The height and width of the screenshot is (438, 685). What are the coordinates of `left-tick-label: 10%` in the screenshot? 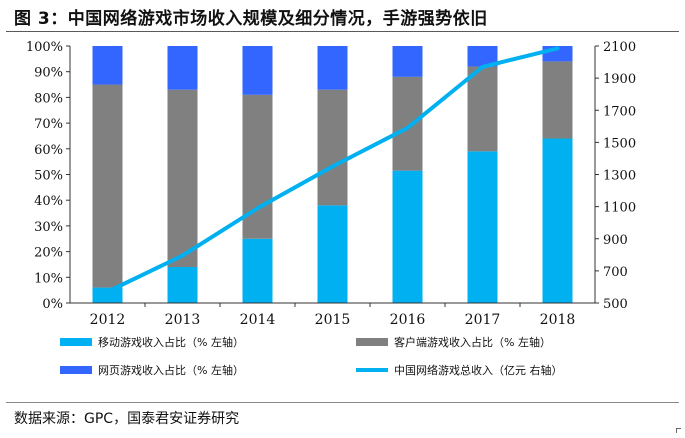 It's located at (48, 278).